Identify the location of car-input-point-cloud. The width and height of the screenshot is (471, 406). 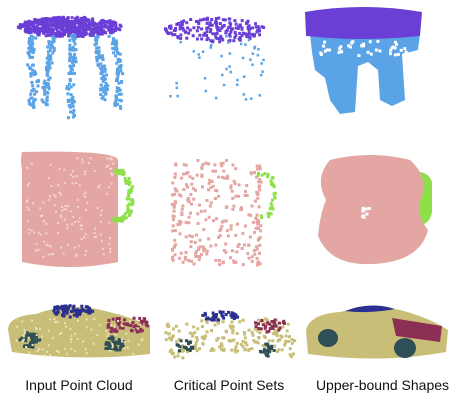
(79, 331).